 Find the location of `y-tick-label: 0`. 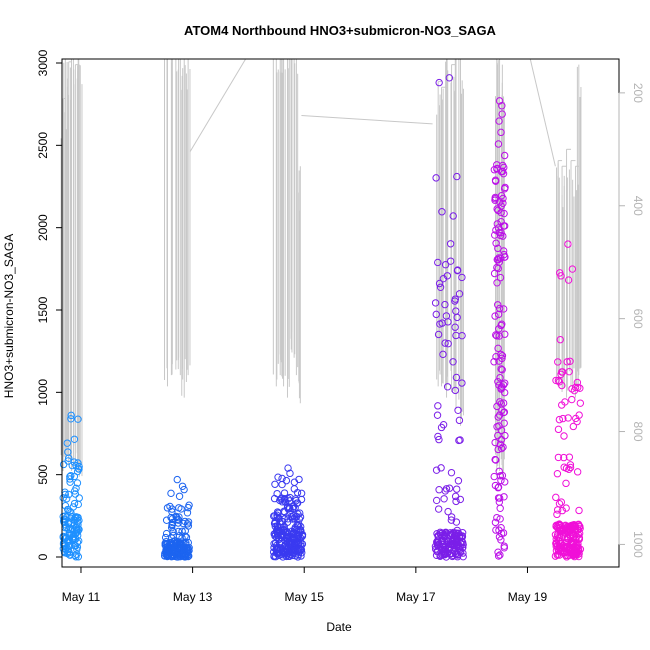

y-tick-label: 0 is located at coordinates (43, 556).